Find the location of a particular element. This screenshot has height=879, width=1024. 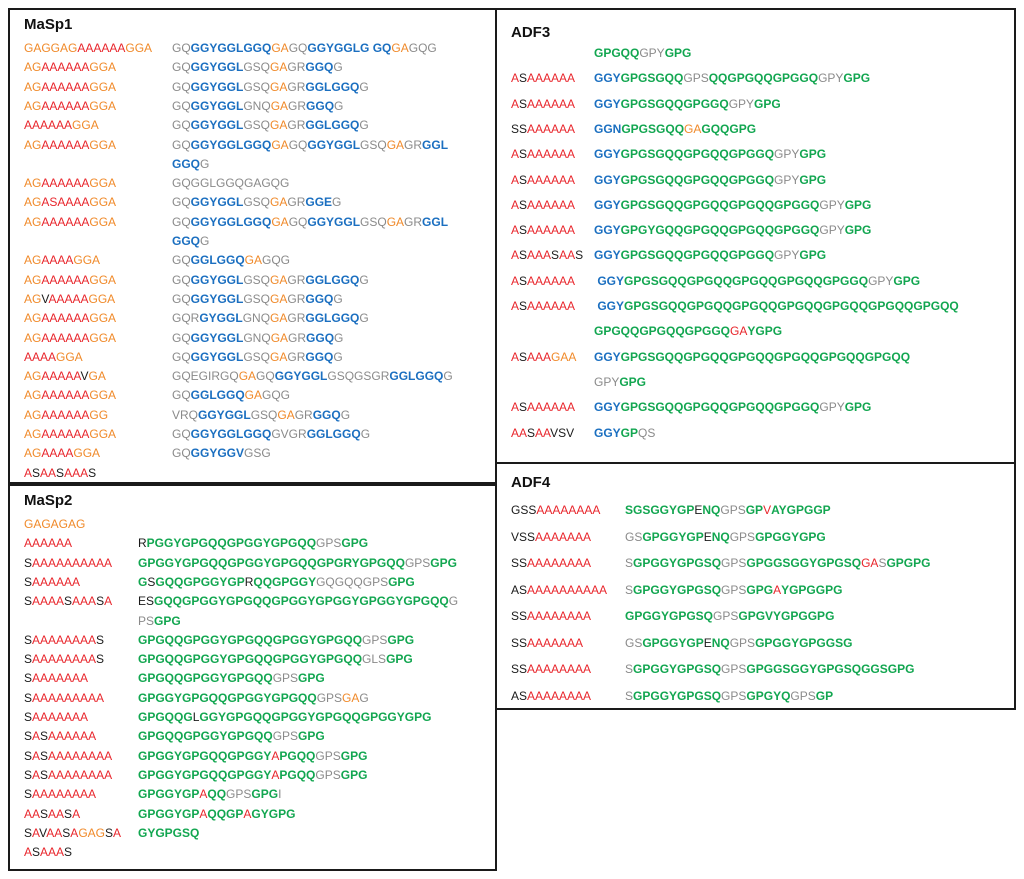

adf3-title: ADF3 is located at coordinates (531, 32).